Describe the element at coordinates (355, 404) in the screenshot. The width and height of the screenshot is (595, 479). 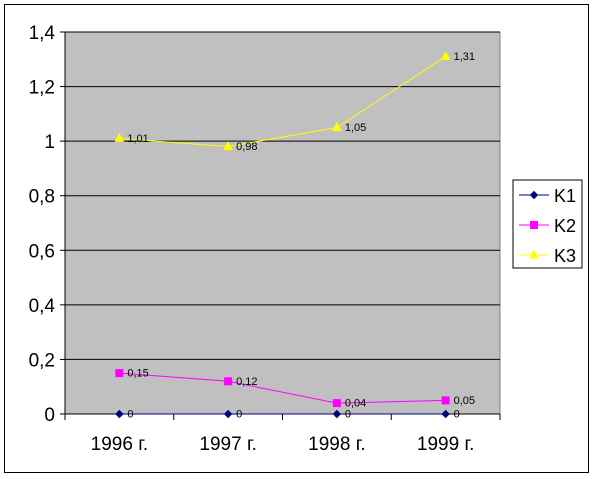
I see `data-label: 0,04` at that location.